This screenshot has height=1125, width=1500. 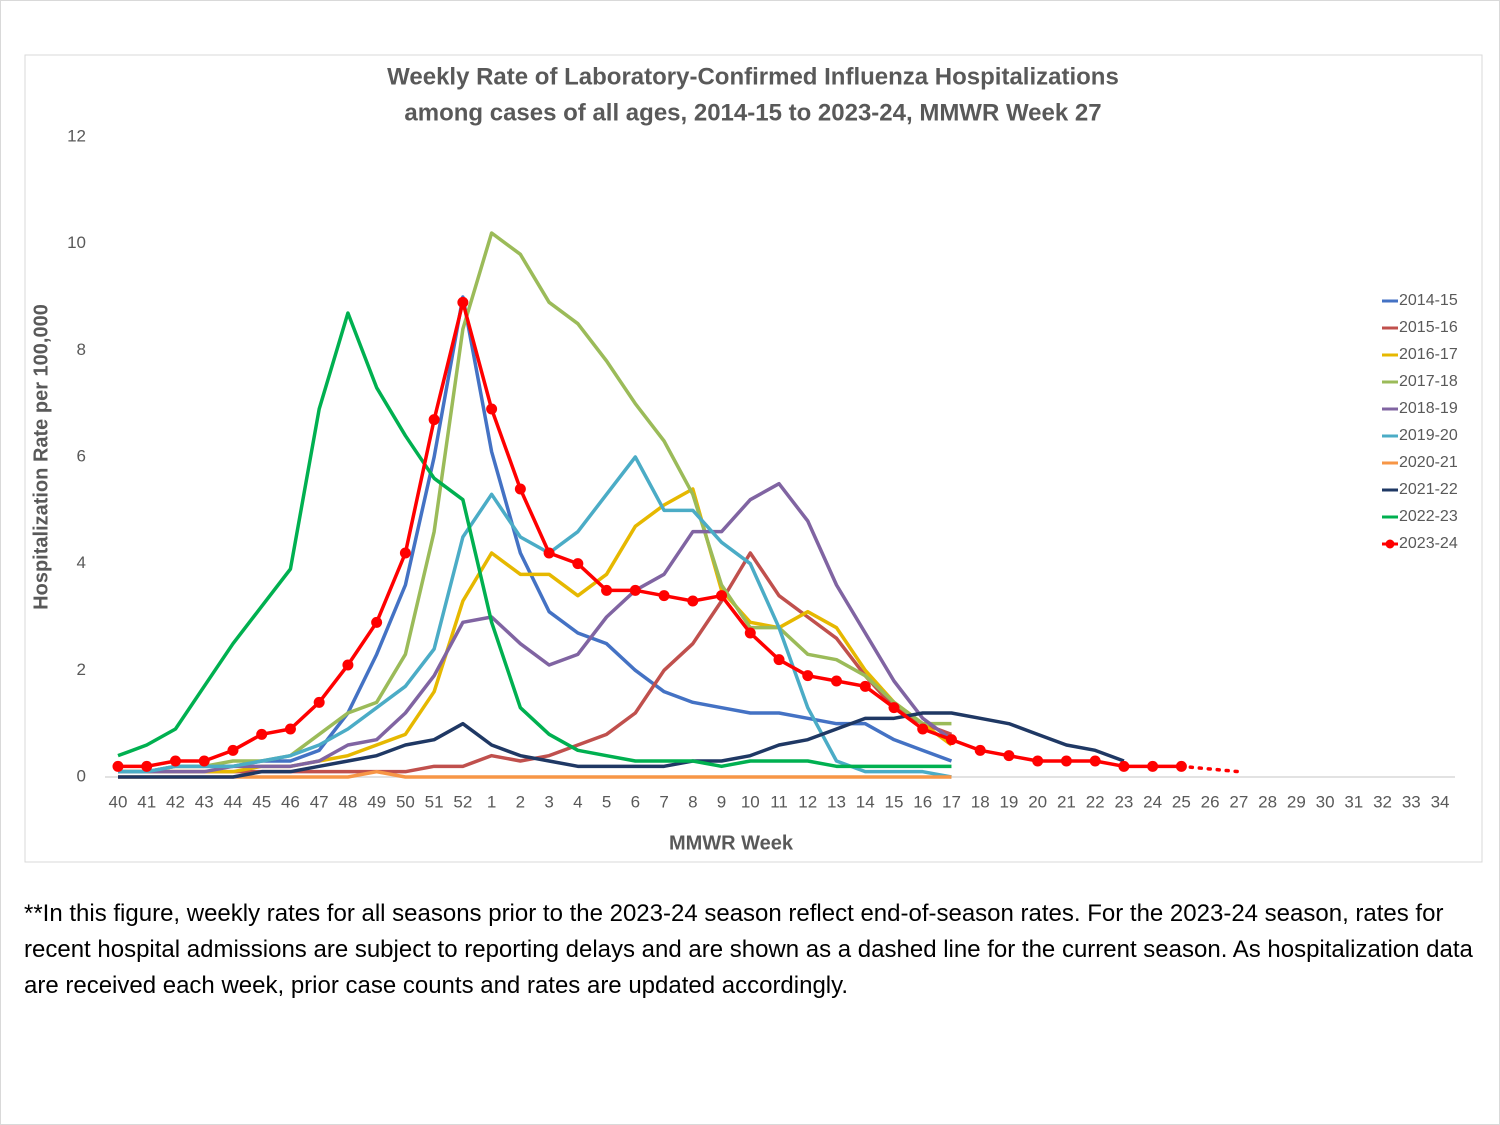 I want to click on x-tick-label: 47, so click(x=319, y=801).